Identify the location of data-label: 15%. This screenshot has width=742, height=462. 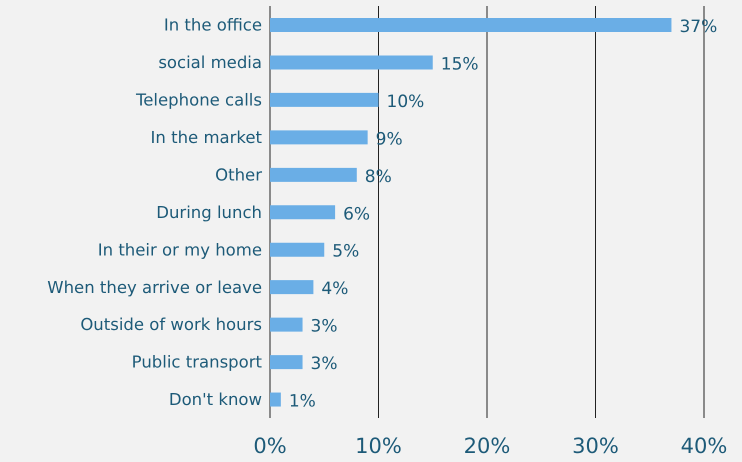
(459, 64).